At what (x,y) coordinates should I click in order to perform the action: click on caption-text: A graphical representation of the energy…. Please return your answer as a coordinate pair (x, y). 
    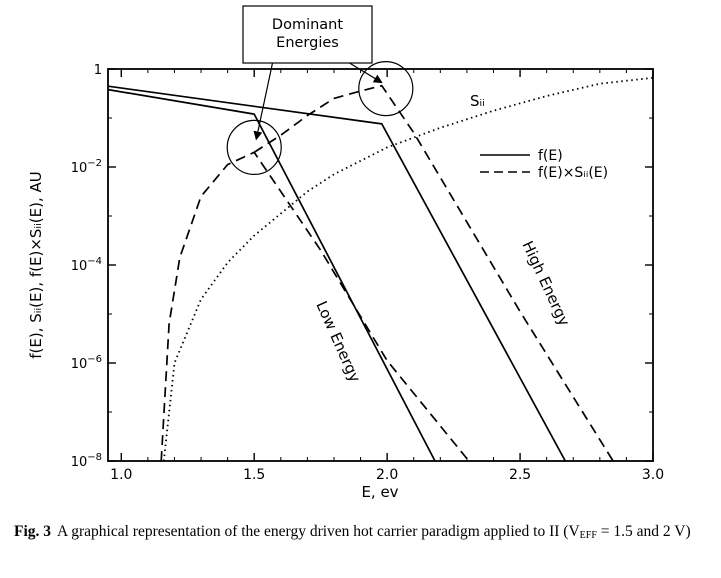
    Looking at the image, I should click on (318, 531).